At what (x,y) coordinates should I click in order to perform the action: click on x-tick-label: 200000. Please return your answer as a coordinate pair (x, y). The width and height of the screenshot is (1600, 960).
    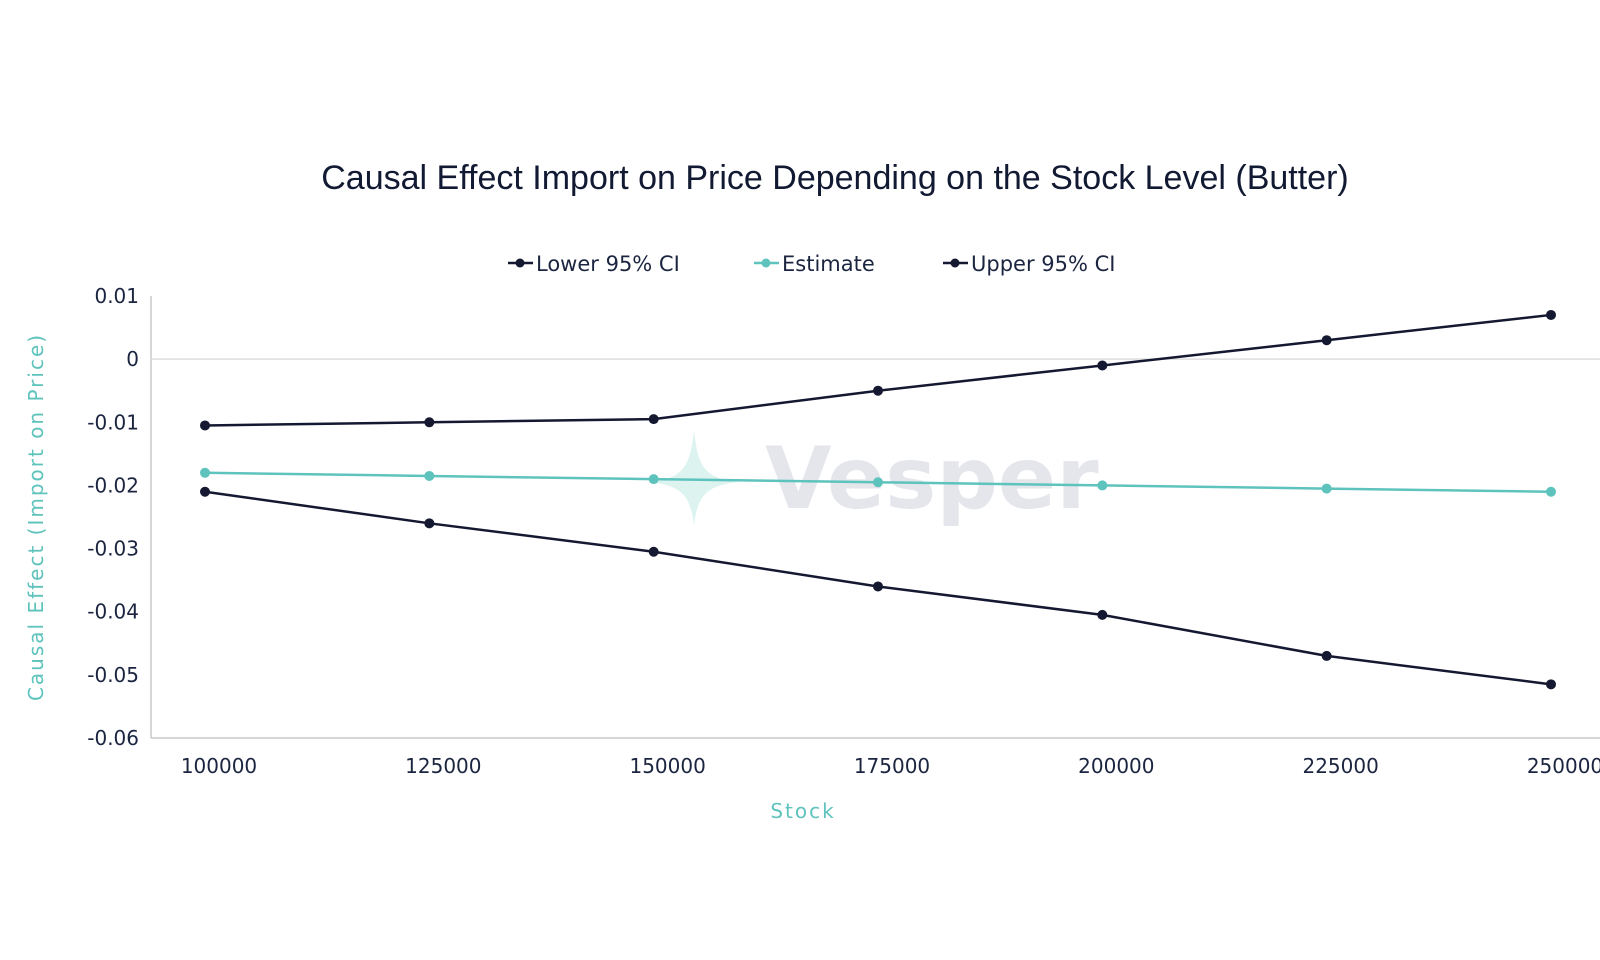
    Looking at the image, I should click on (1116, 766).